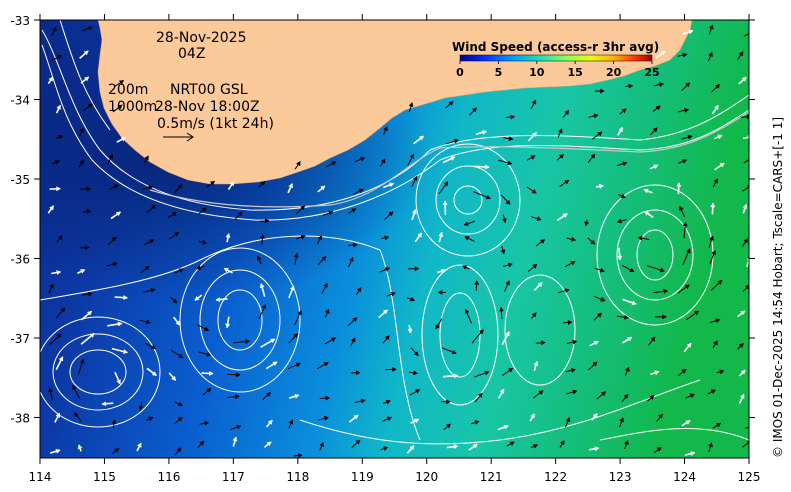 Image resolution: width=791 pixels, height=492 pixels. What do you see at coordinates (201, 38) in the screenshot?
I see `map-date: 28-Nov-2025` at bounding box center [201, 38].